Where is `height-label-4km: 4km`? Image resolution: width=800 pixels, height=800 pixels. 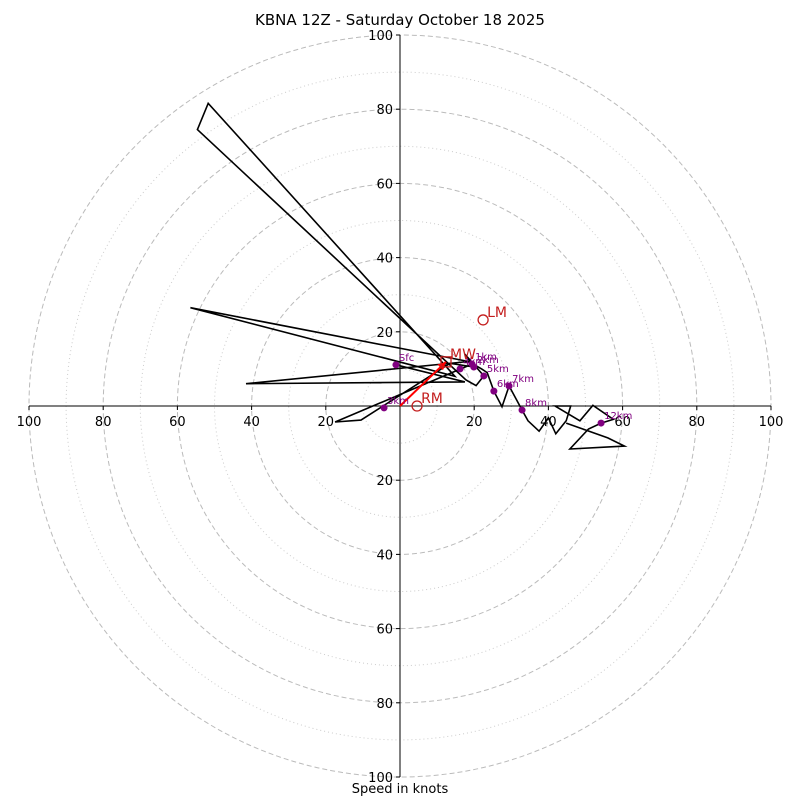 height-label-4km: 4km is located at coordinates (474, 362).